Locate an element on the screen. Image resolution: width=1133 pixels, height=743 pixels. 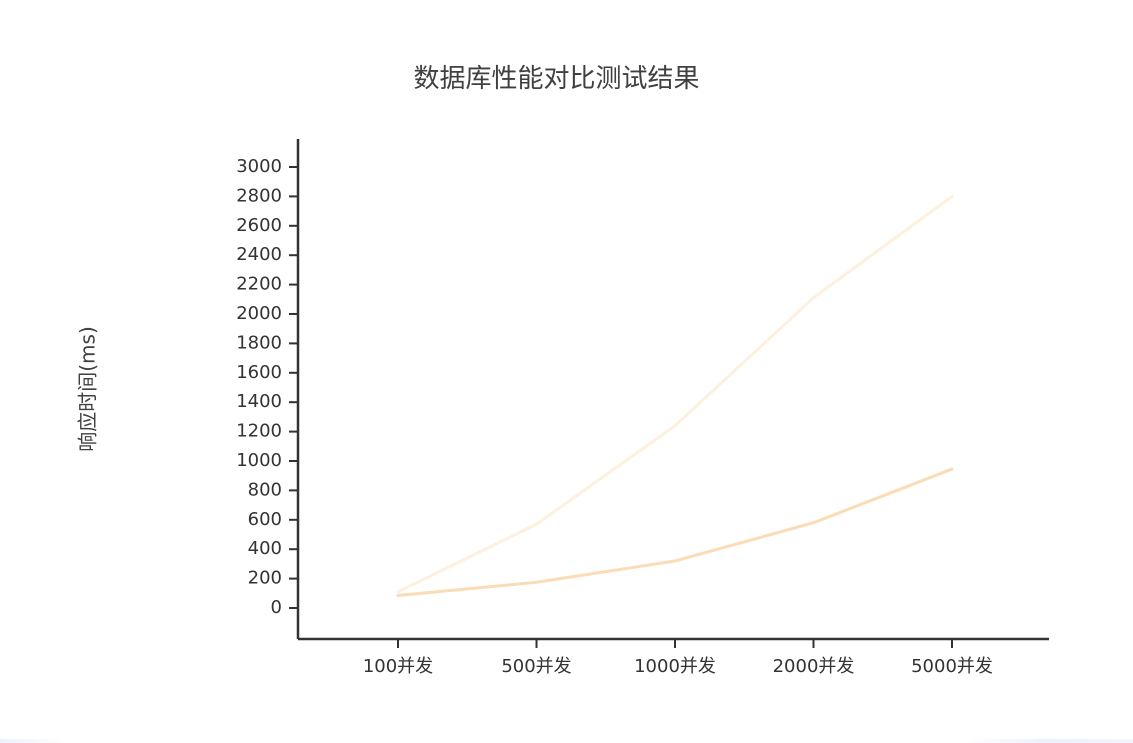
x-tick-label: 5000并发 is located at coordinates (952, 666).